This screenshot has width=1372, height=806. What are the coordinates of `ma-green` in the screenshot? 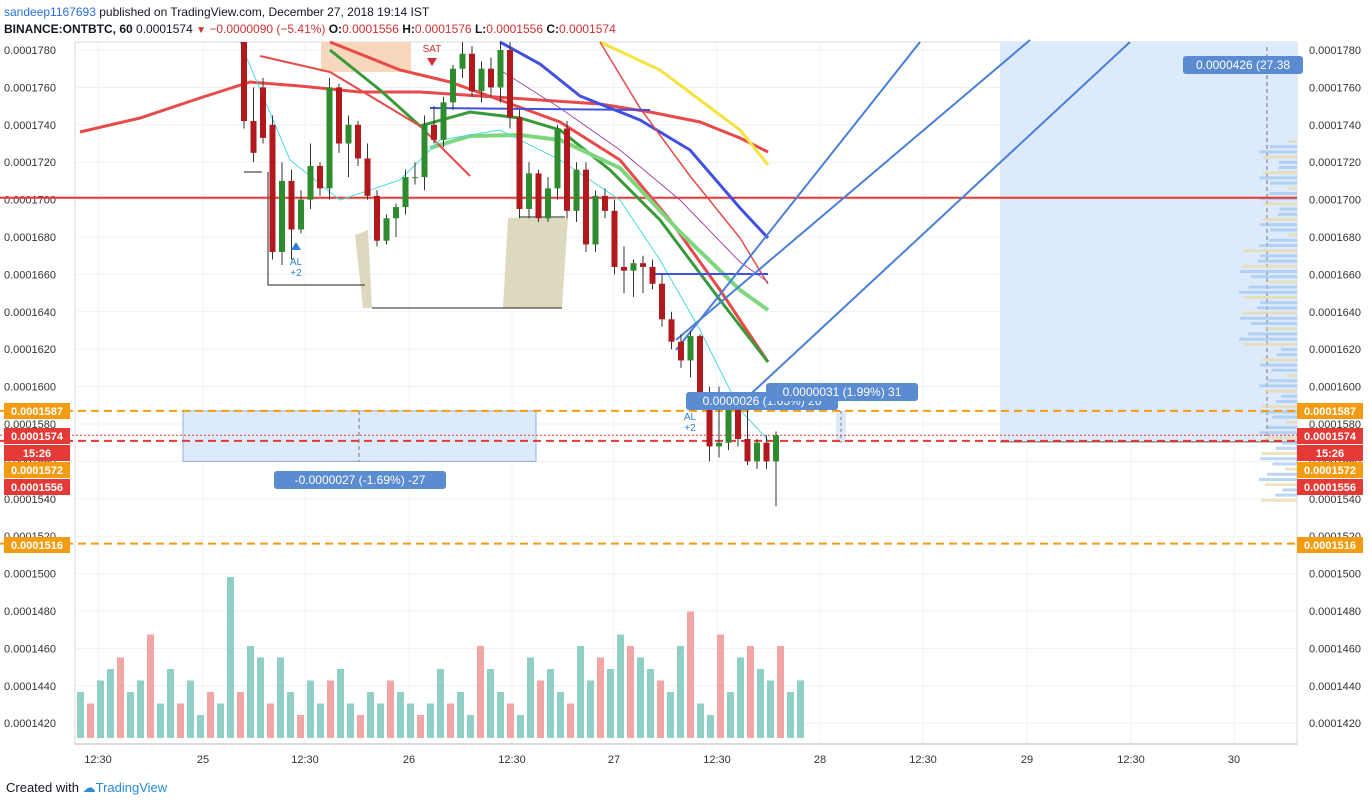 It's located at (549, 205).